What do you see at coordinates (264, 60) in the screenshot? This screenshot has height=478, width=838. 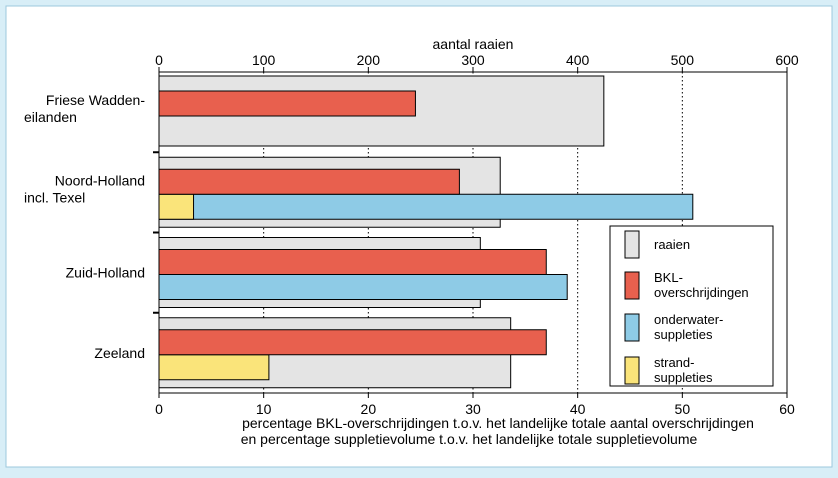 I see `top-axis-tick-label: 100` at bounding box center [264, 60].